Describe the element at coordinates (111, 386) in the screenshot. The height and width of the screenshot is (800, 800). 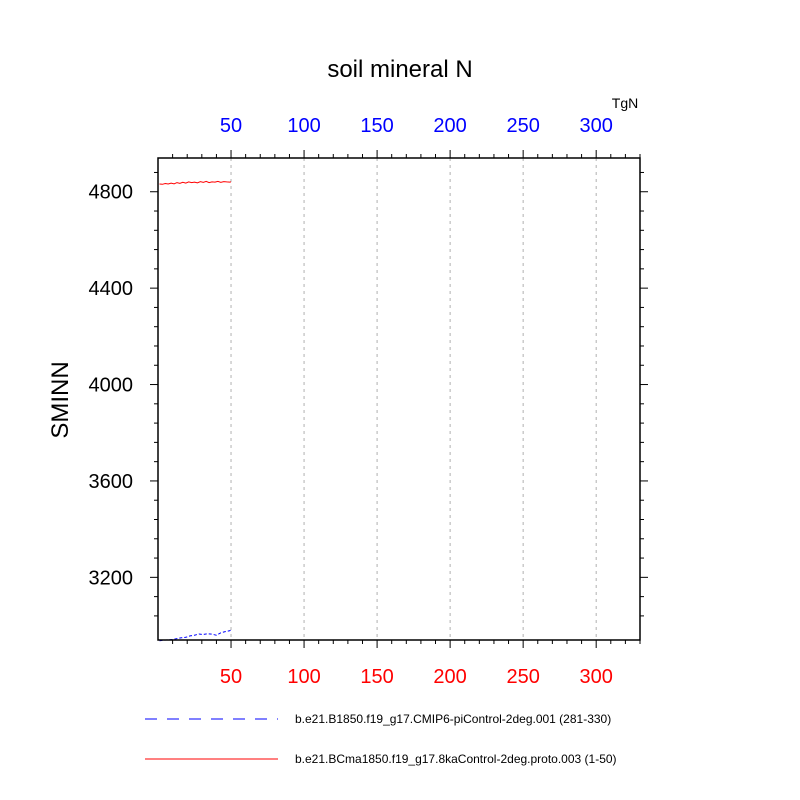
I see `y-tick-label: 4000` at that location.